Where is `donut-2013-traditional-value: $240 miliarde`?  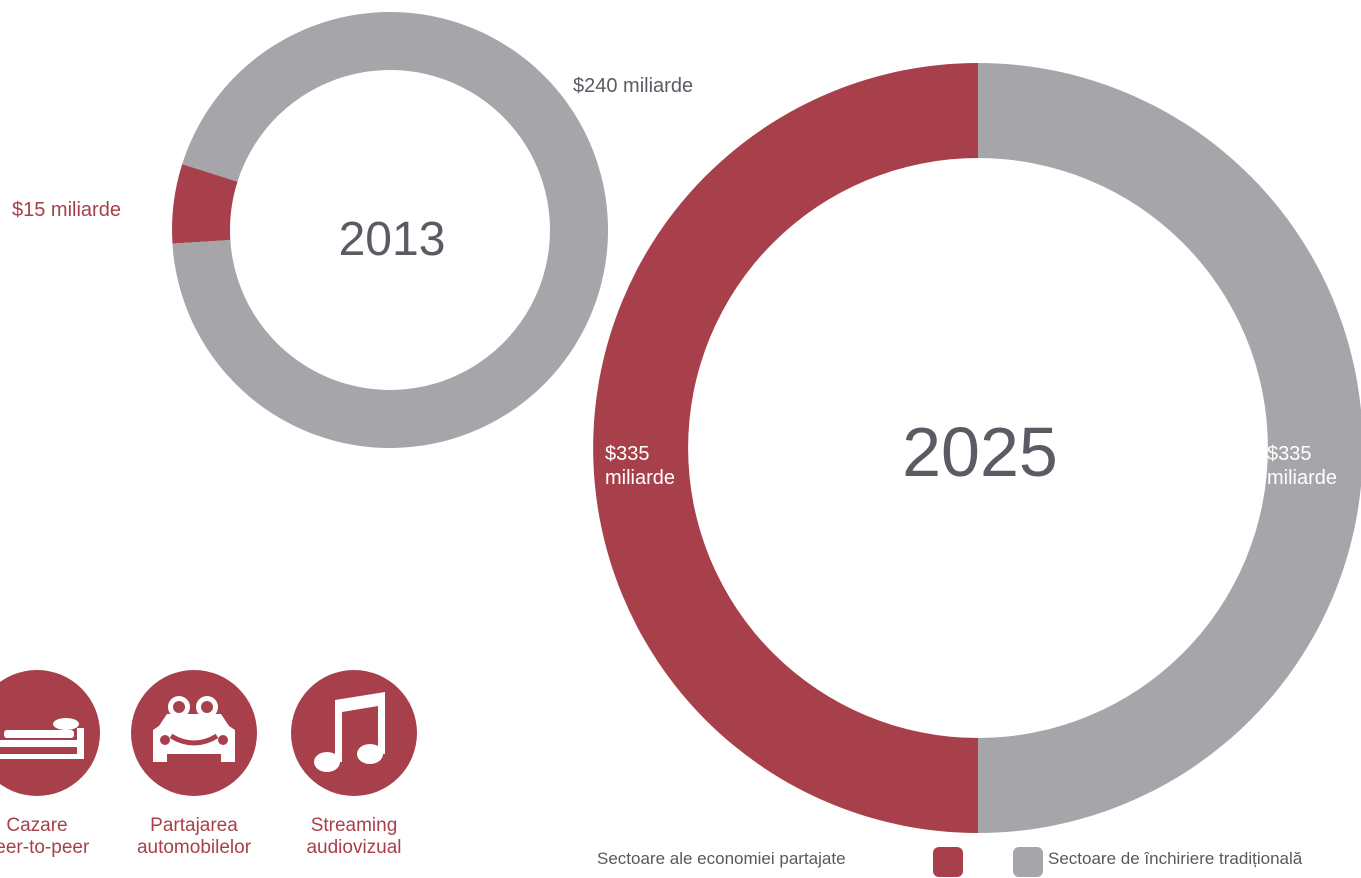
donut-2013-traditional-value: $240 miliarde is located at coordinates (633, 86).